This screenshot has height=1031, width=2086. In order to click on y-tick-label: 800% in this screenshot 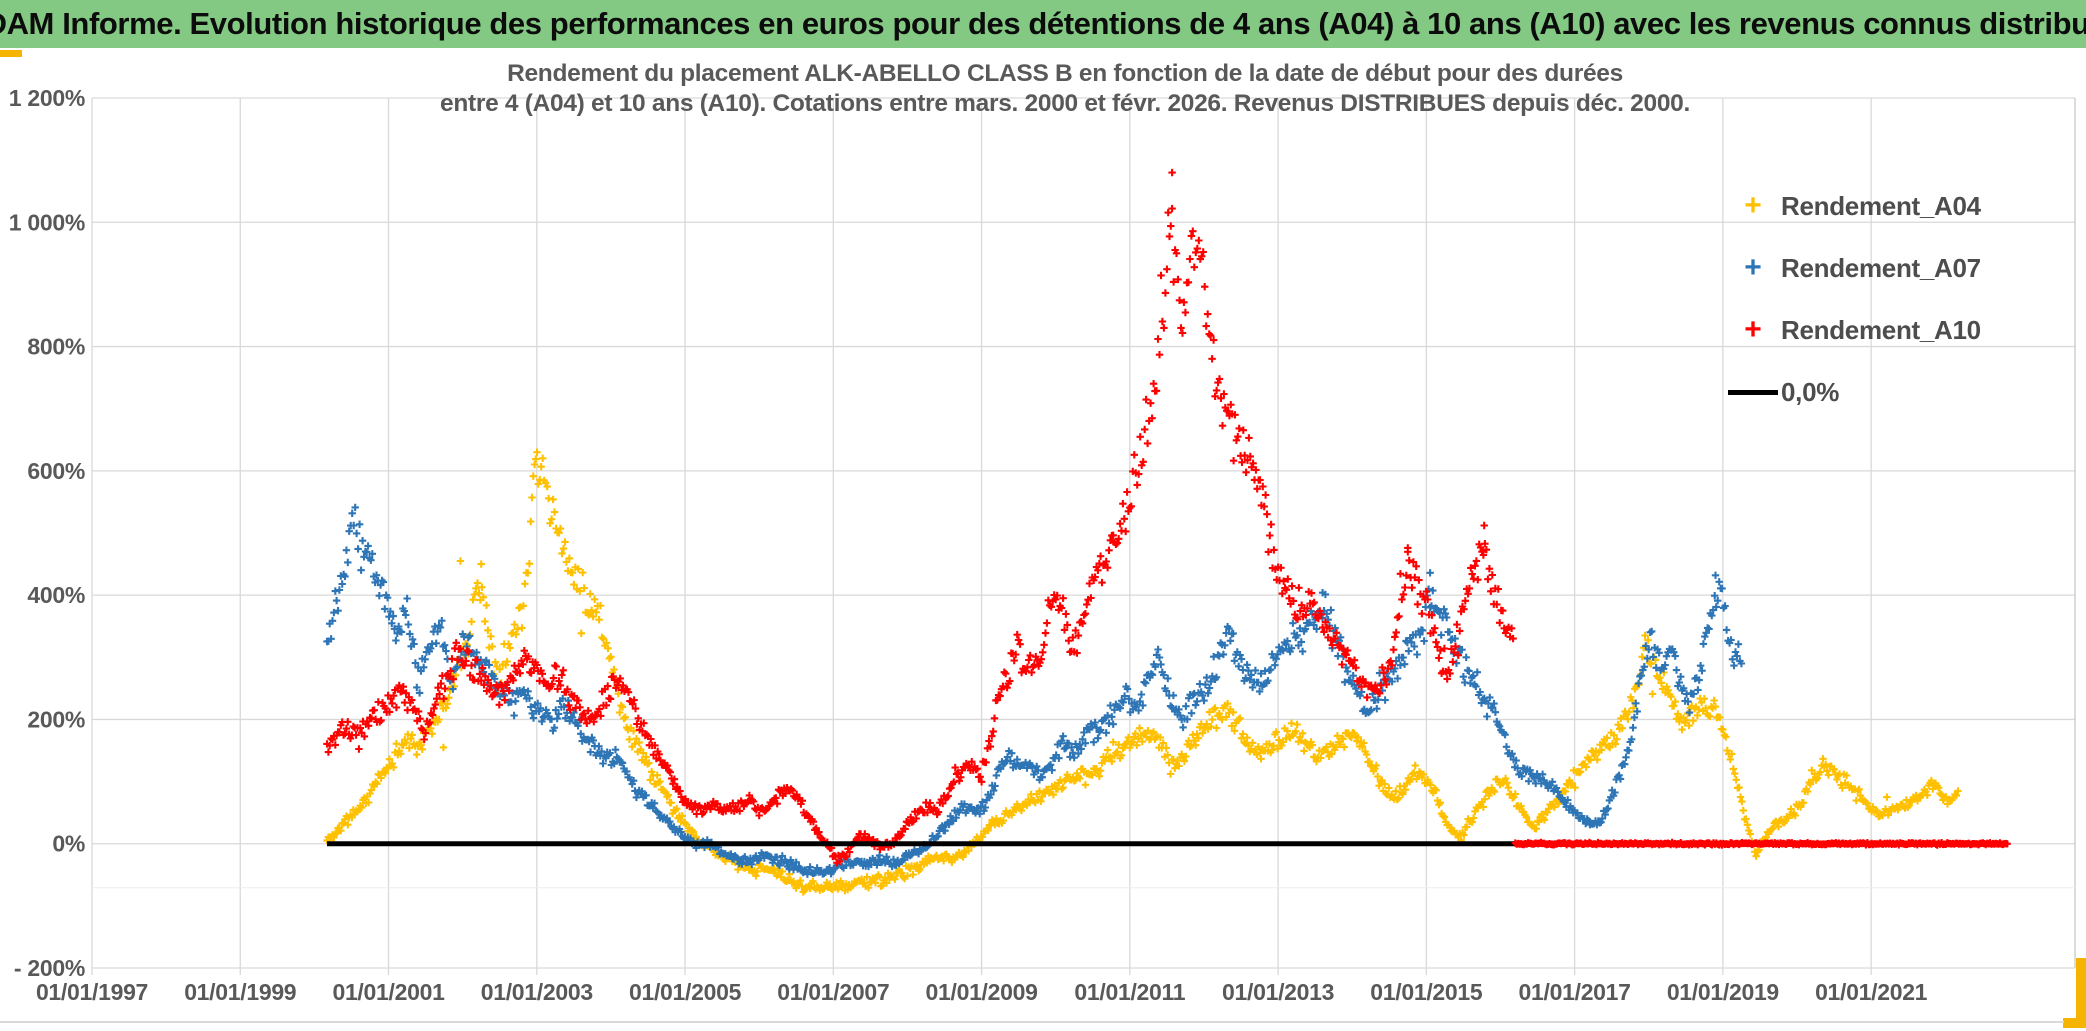, I will do `click(56, 347)`.